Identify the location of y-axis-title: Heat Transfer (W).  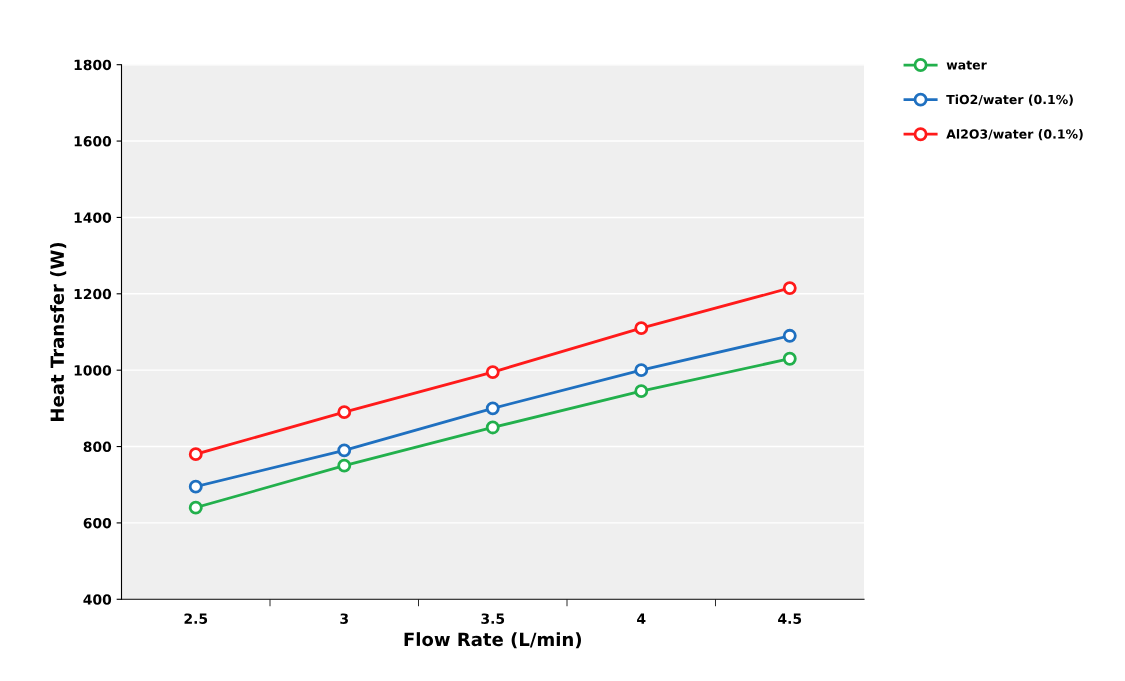
(58, 331).